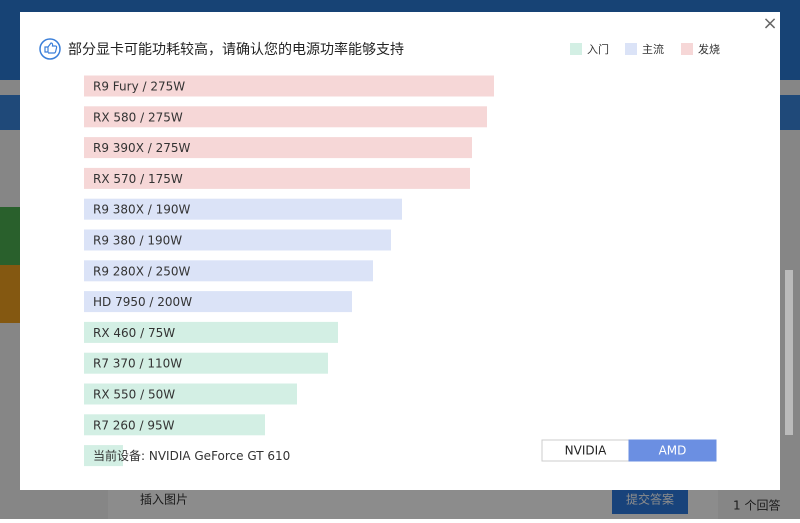  I want to click on toggle-label: AMD, so click(673, 451).